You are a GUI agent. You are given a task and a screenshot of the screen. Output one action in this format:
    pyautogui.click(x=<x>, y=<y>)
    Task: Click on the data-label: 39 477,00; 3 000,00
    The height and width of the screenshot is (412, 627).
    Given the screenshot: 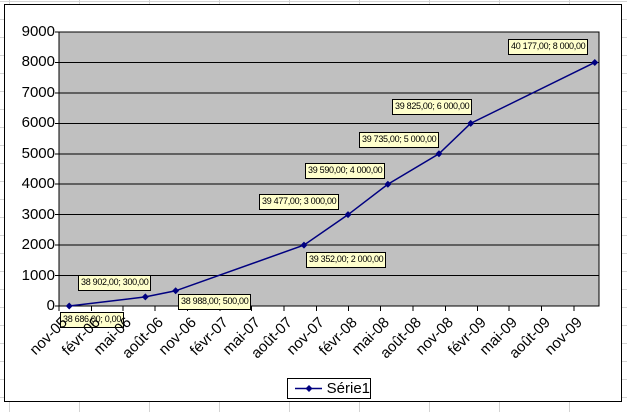 What is the action you would take?
    pyautogui.click(x=299, y=202)
    